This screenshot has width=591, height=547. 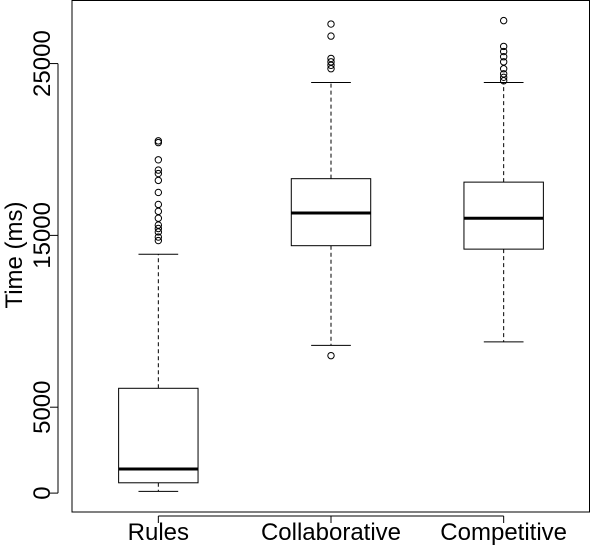 I want to click on box-competitive, so click(x=503, y=179).